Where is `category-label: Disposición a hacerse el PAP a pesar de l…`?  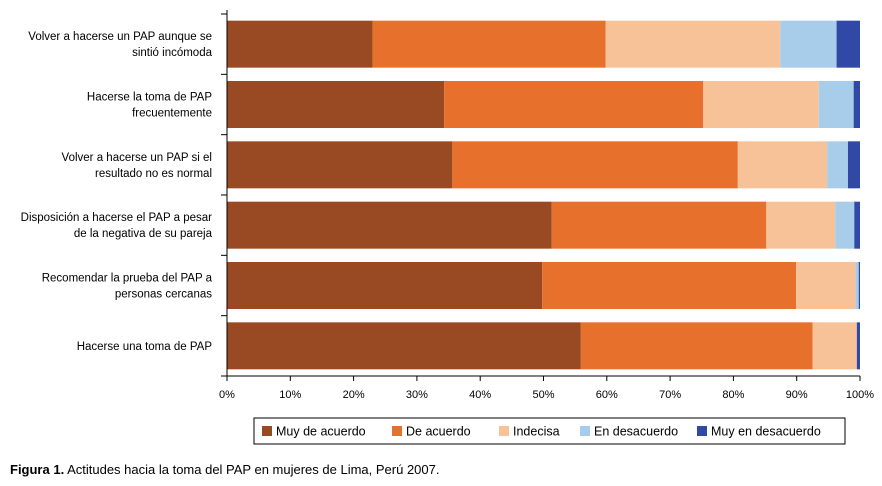
category-label: Disposición a hacerse el PAP a pesar de l… is located at coordinates (117, 226).